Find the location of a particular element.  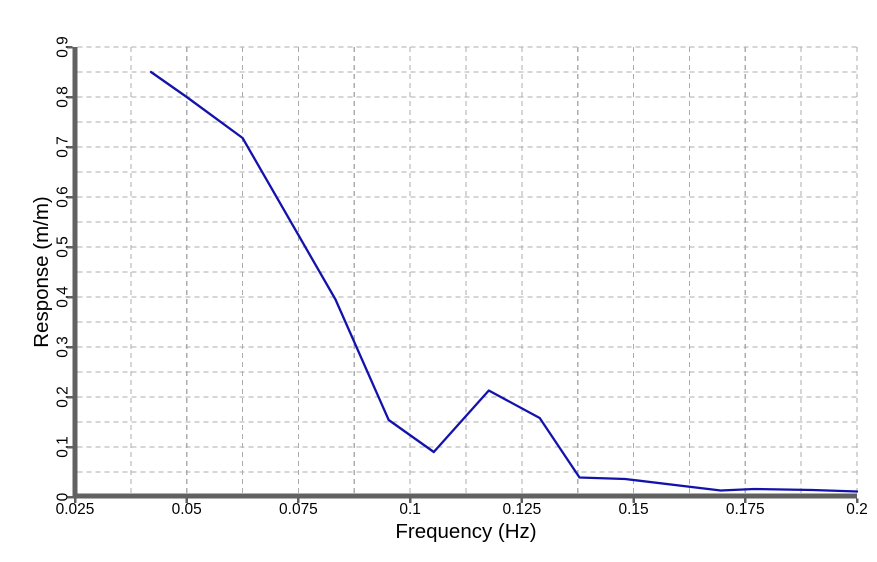

y-tick-label: 0.3 is located at coordinates (63, 347).